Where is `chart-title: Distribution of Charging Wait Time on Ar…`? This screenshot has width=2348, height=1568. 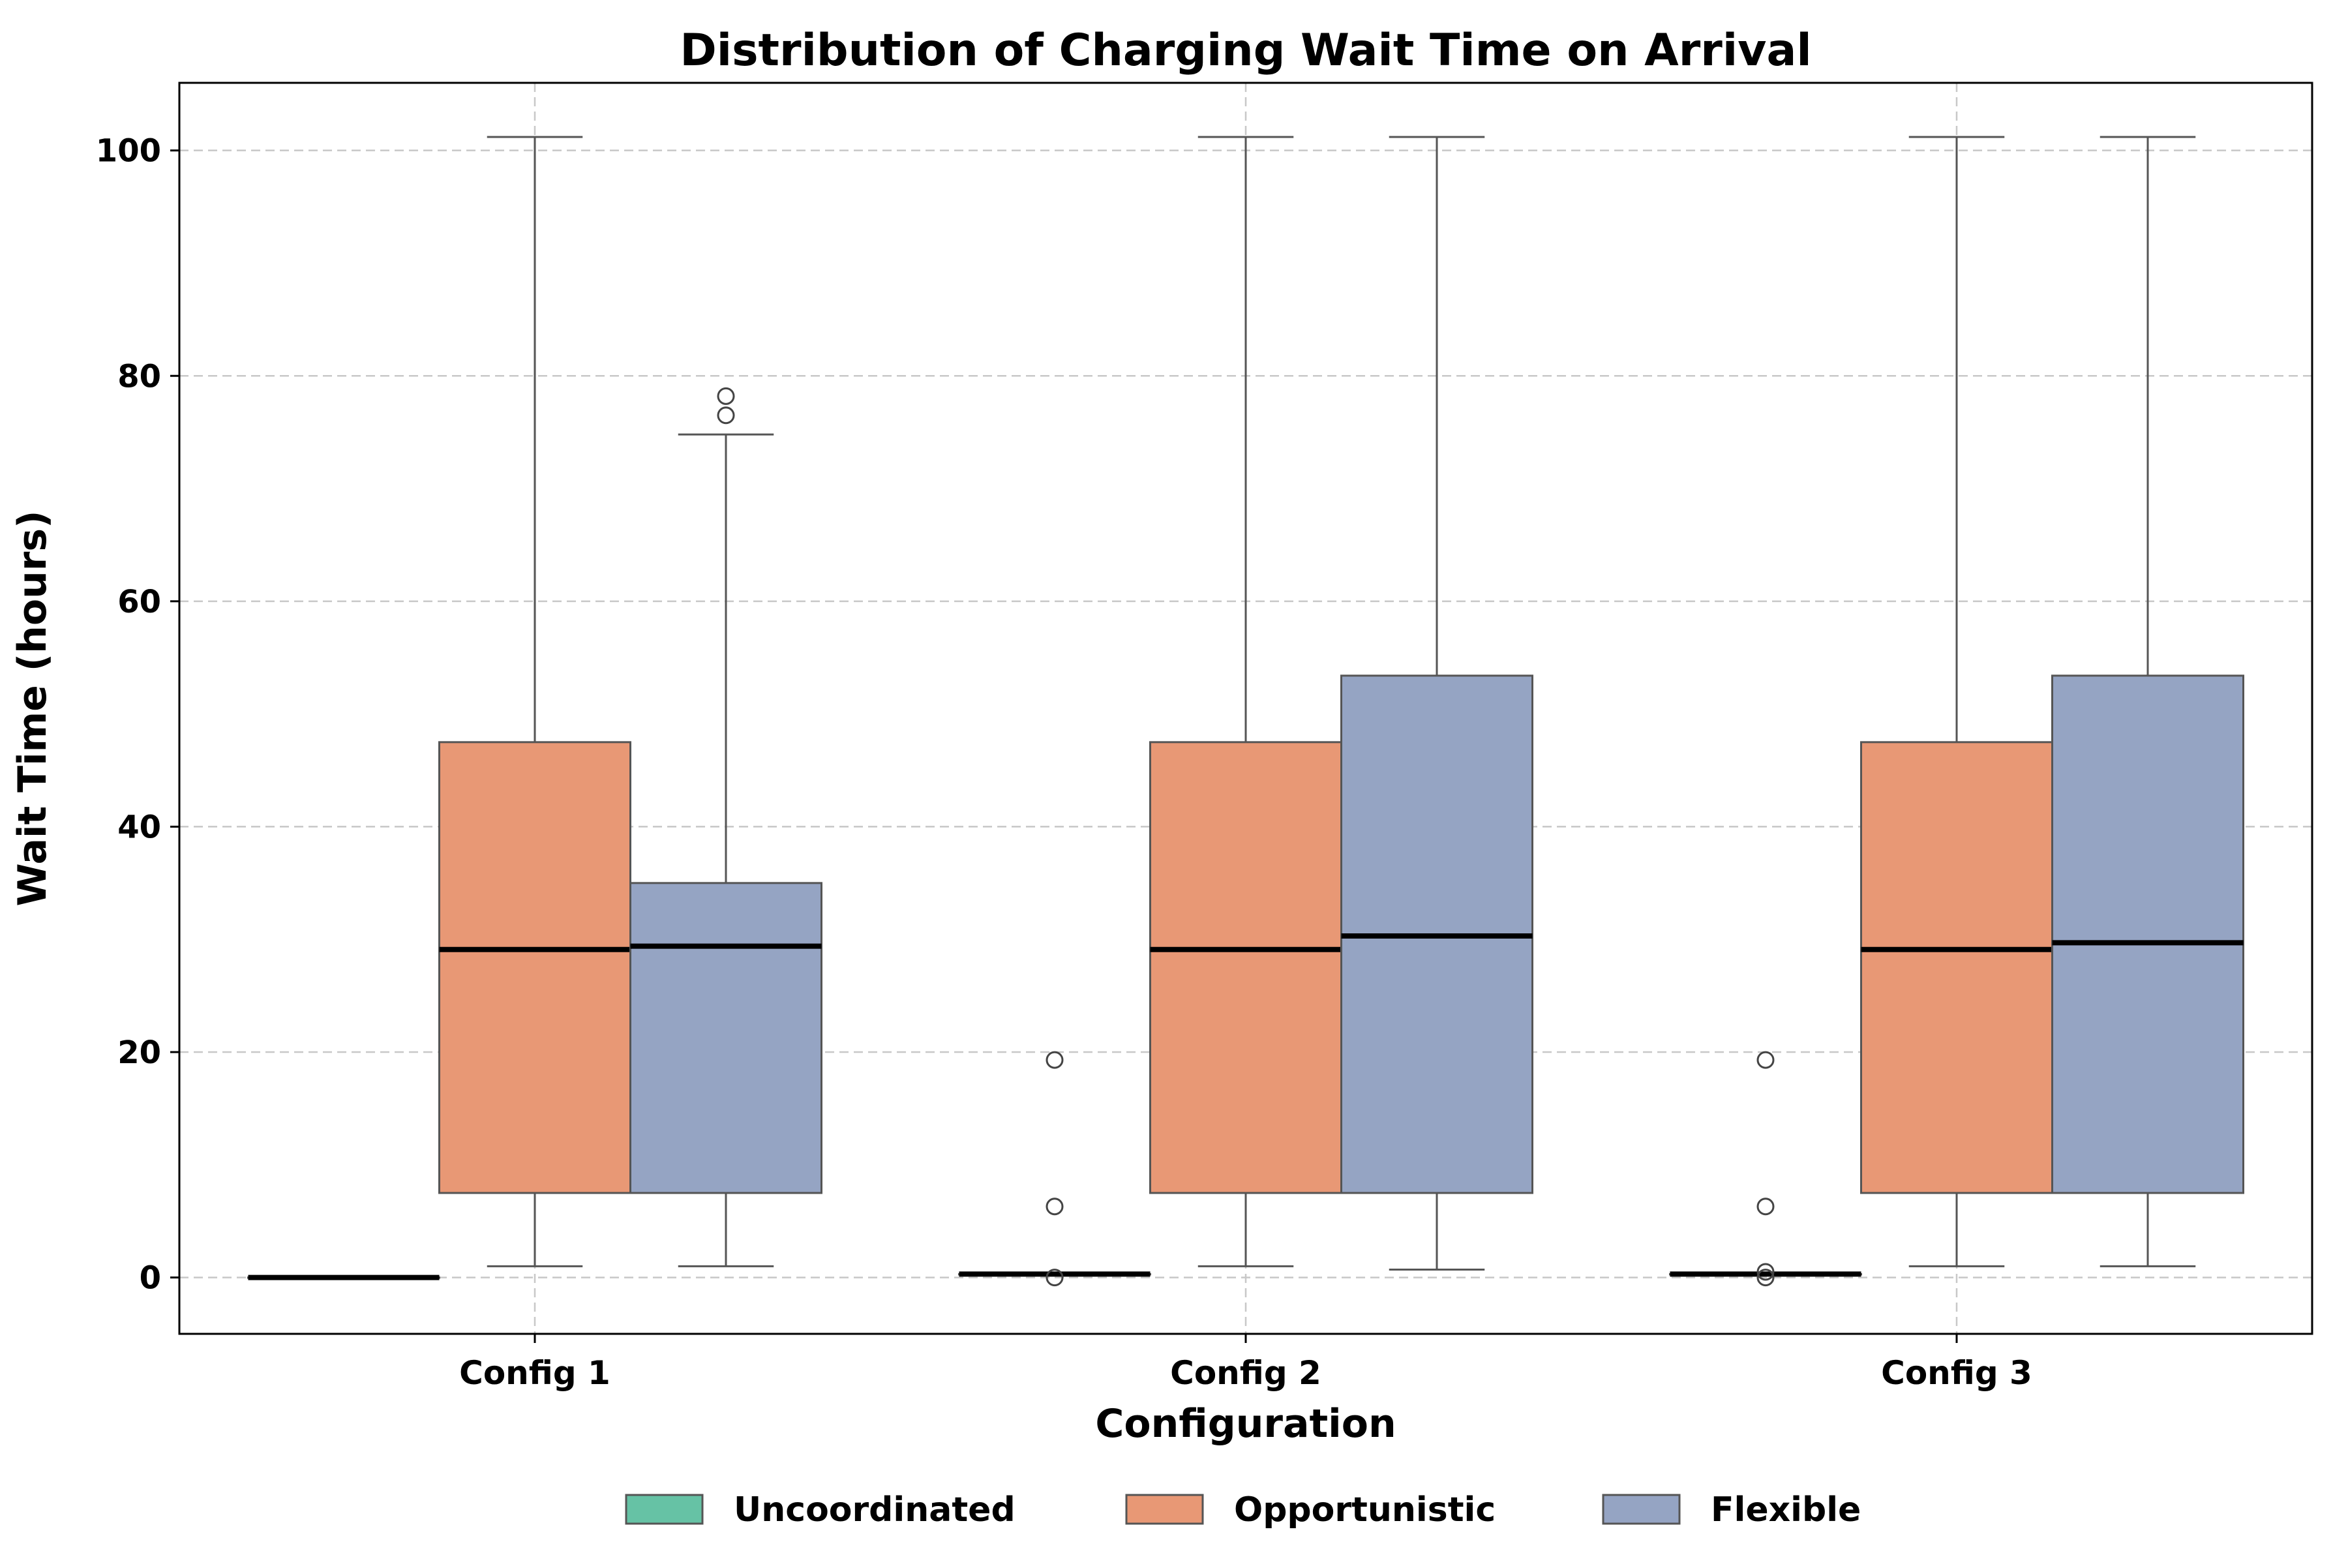 chart-title: Distribution of Charging Wait Time on Ar… is located at coordinates (1246, 50).